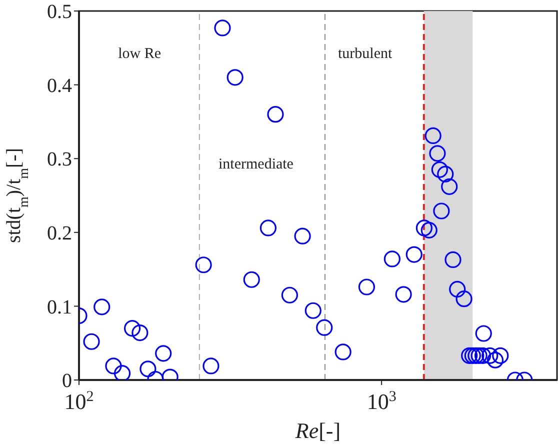  I want to click on annotation: low Re, so click(140, 54).